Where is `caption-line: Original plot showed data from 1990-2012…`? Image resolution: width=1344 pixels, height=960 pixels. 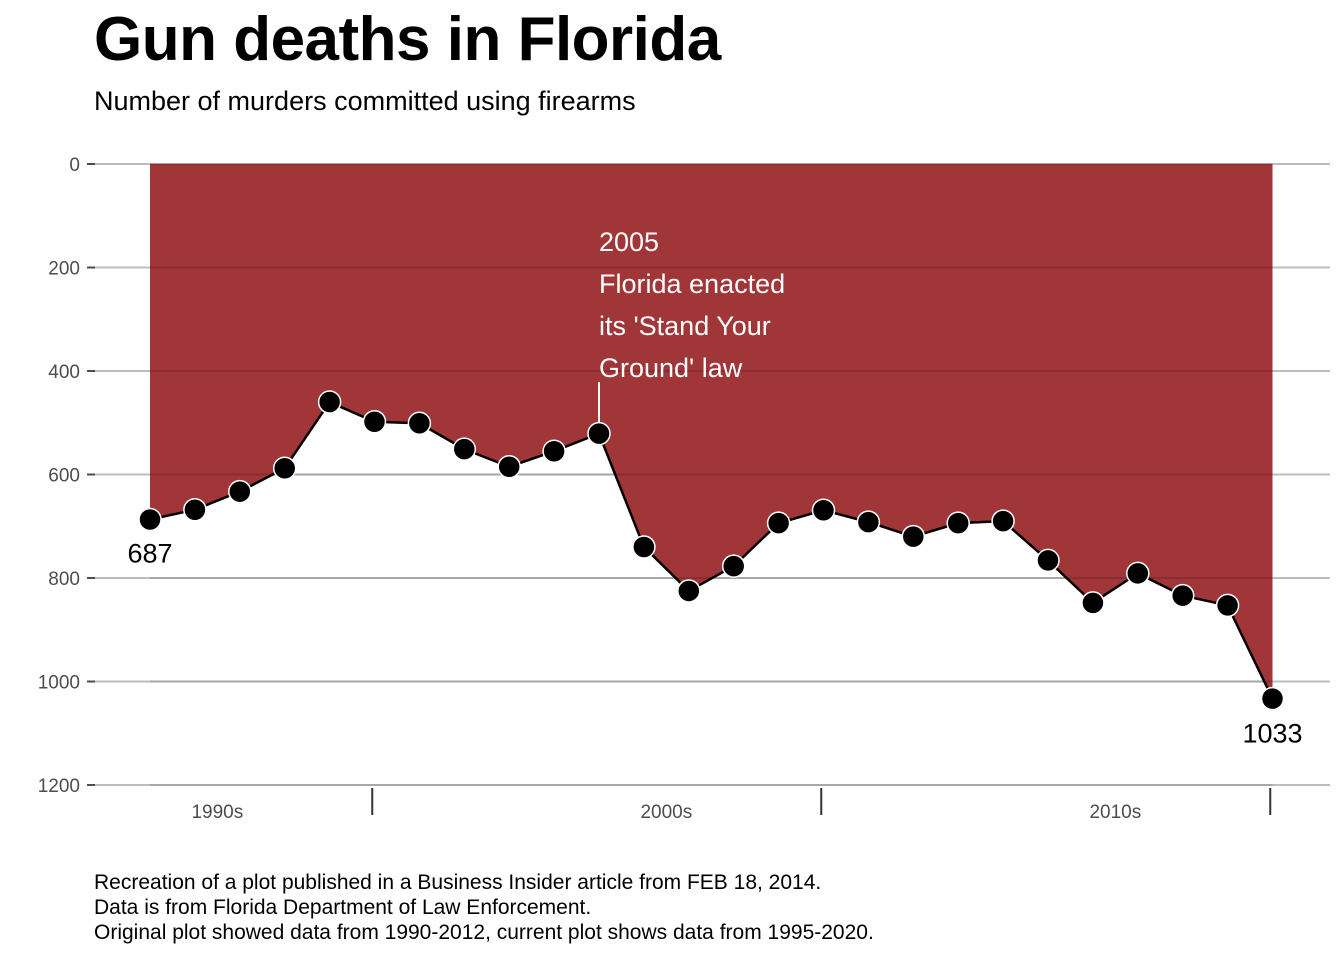
caption-line: Original plot showed data from 1990-2012… is located at coordinates (484, 932).